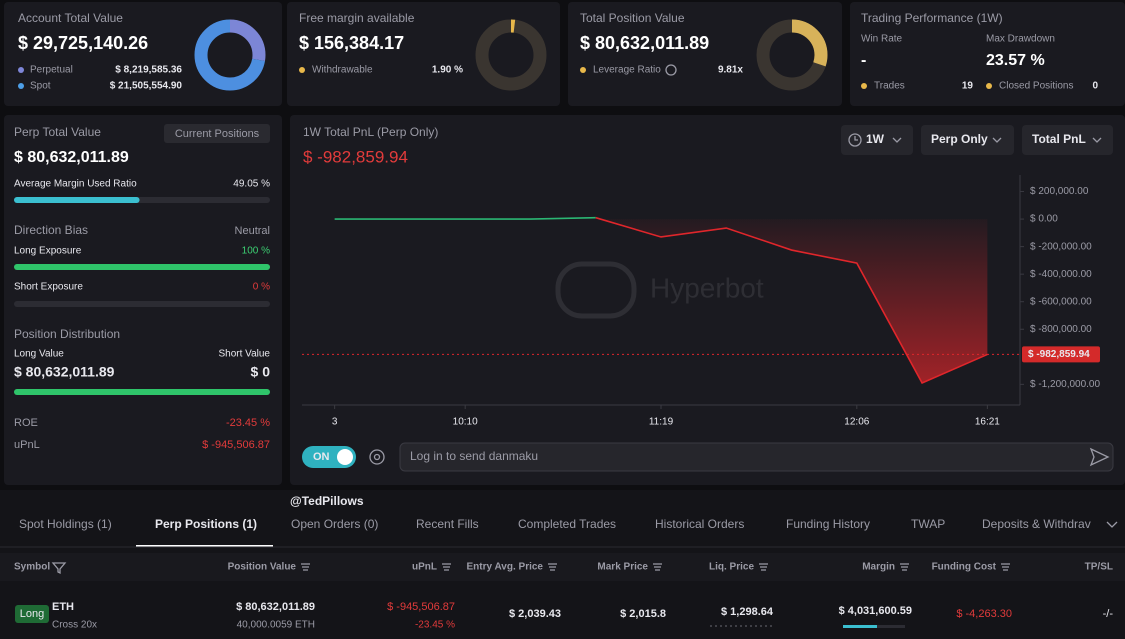 The height and width of the screenshot is (639, 1125). Describe the element at coordinates (435, 625) in the screenshot. I see `cell: -23.45 %` at that location.